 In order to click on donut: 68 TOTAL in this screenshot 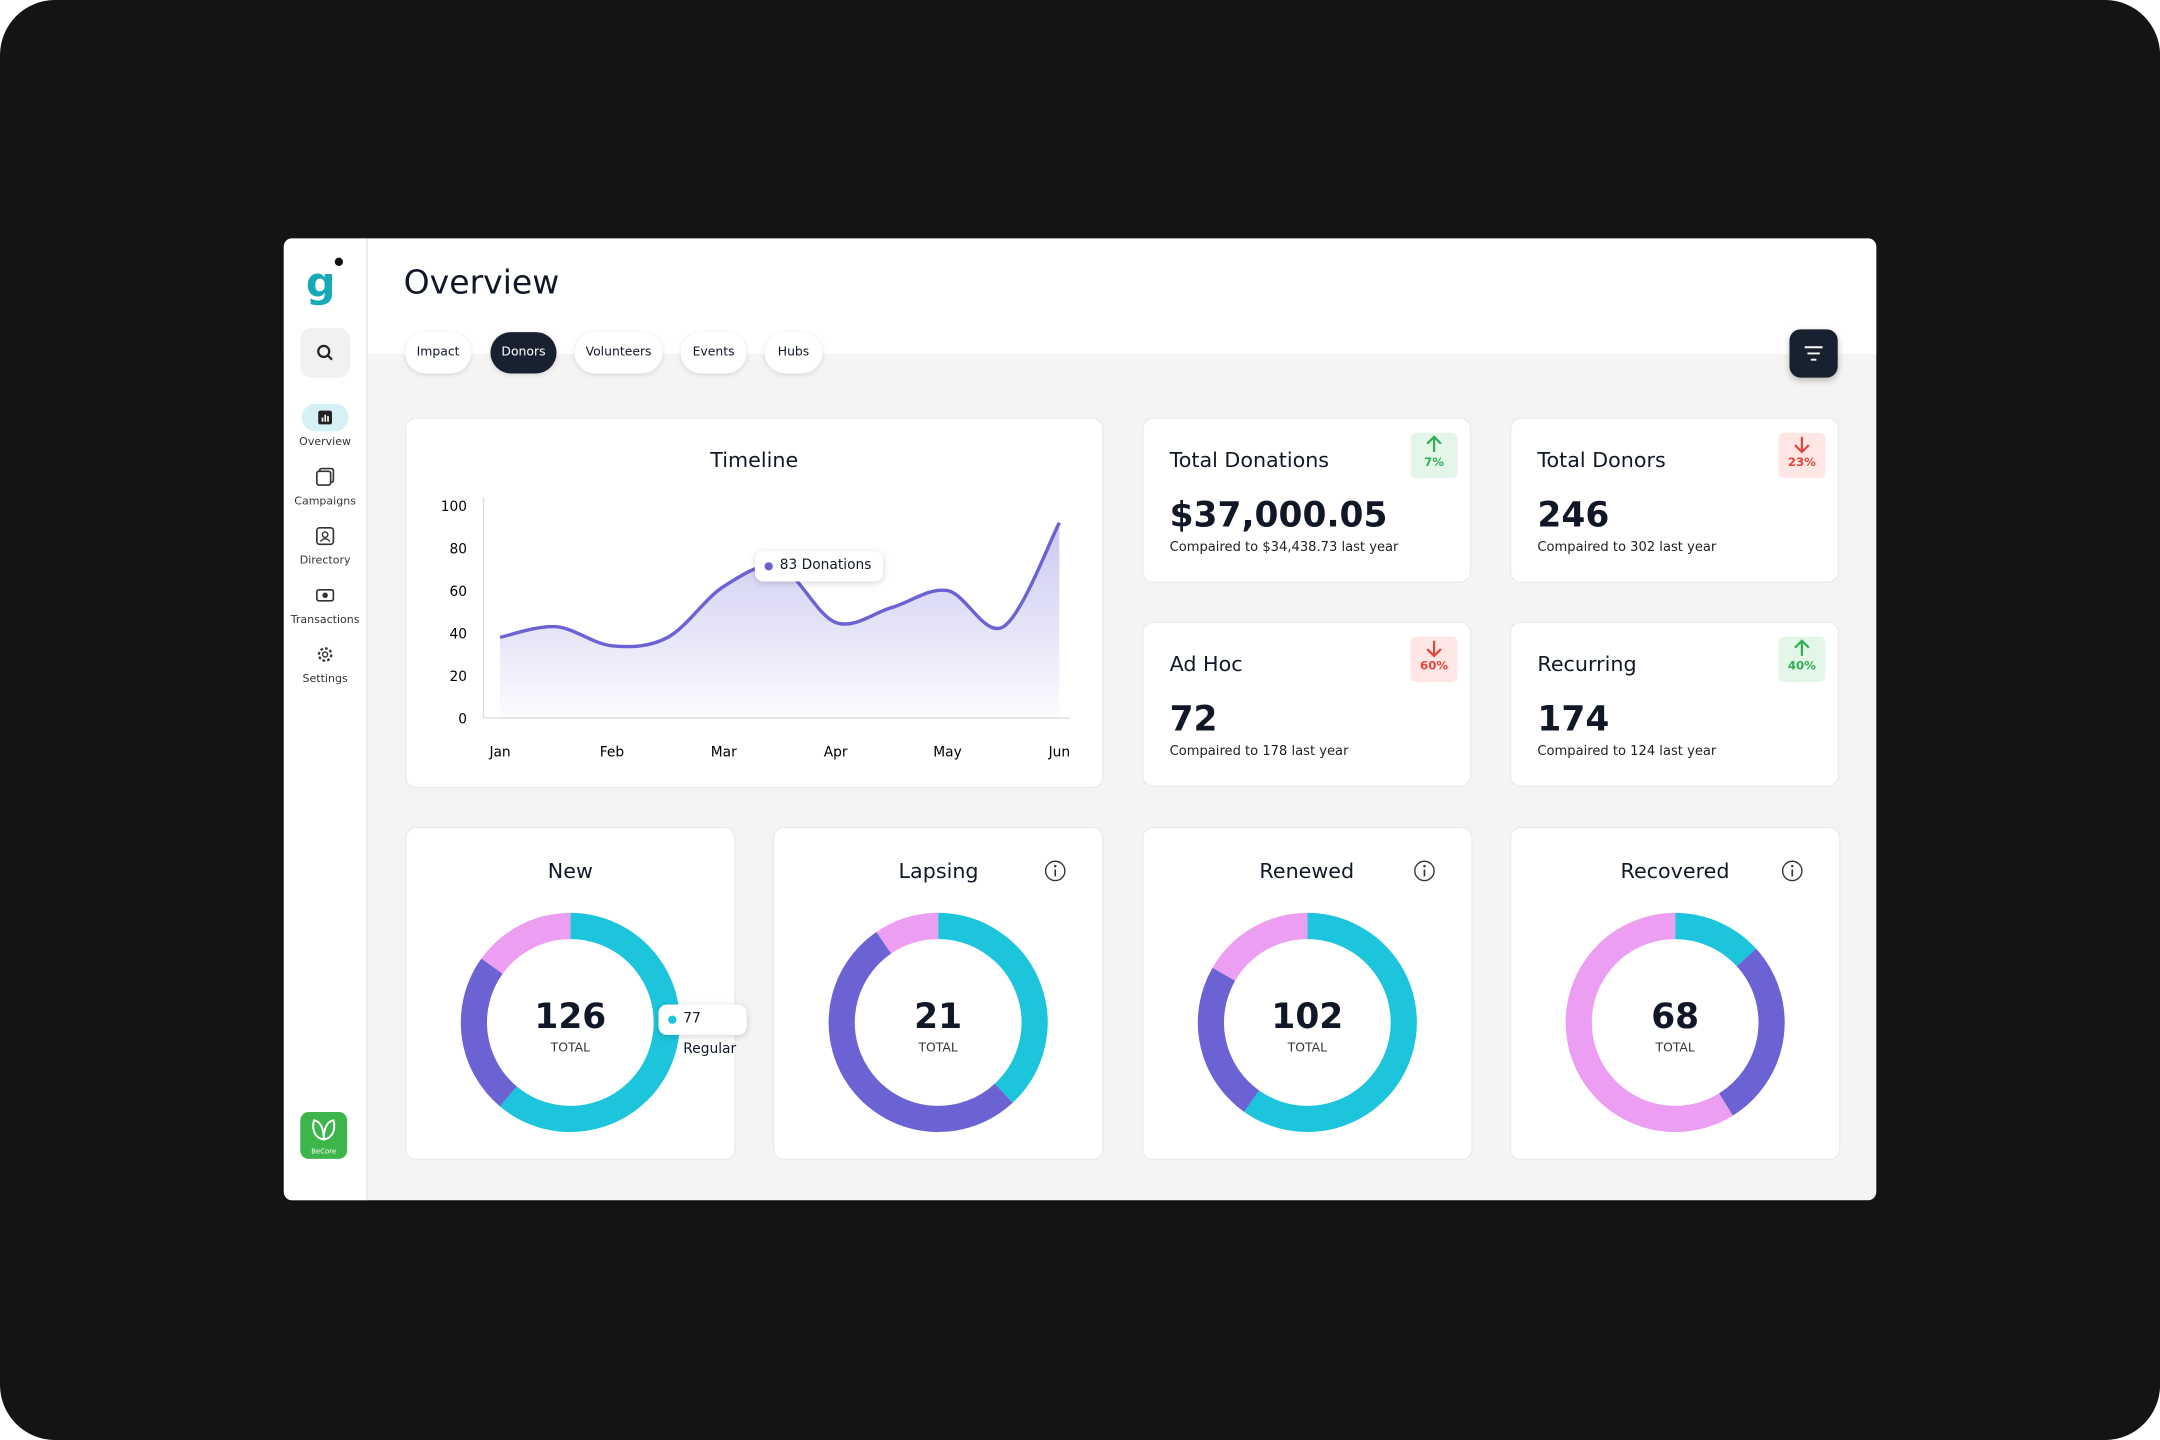, I will do `click(1675, 1022)`.